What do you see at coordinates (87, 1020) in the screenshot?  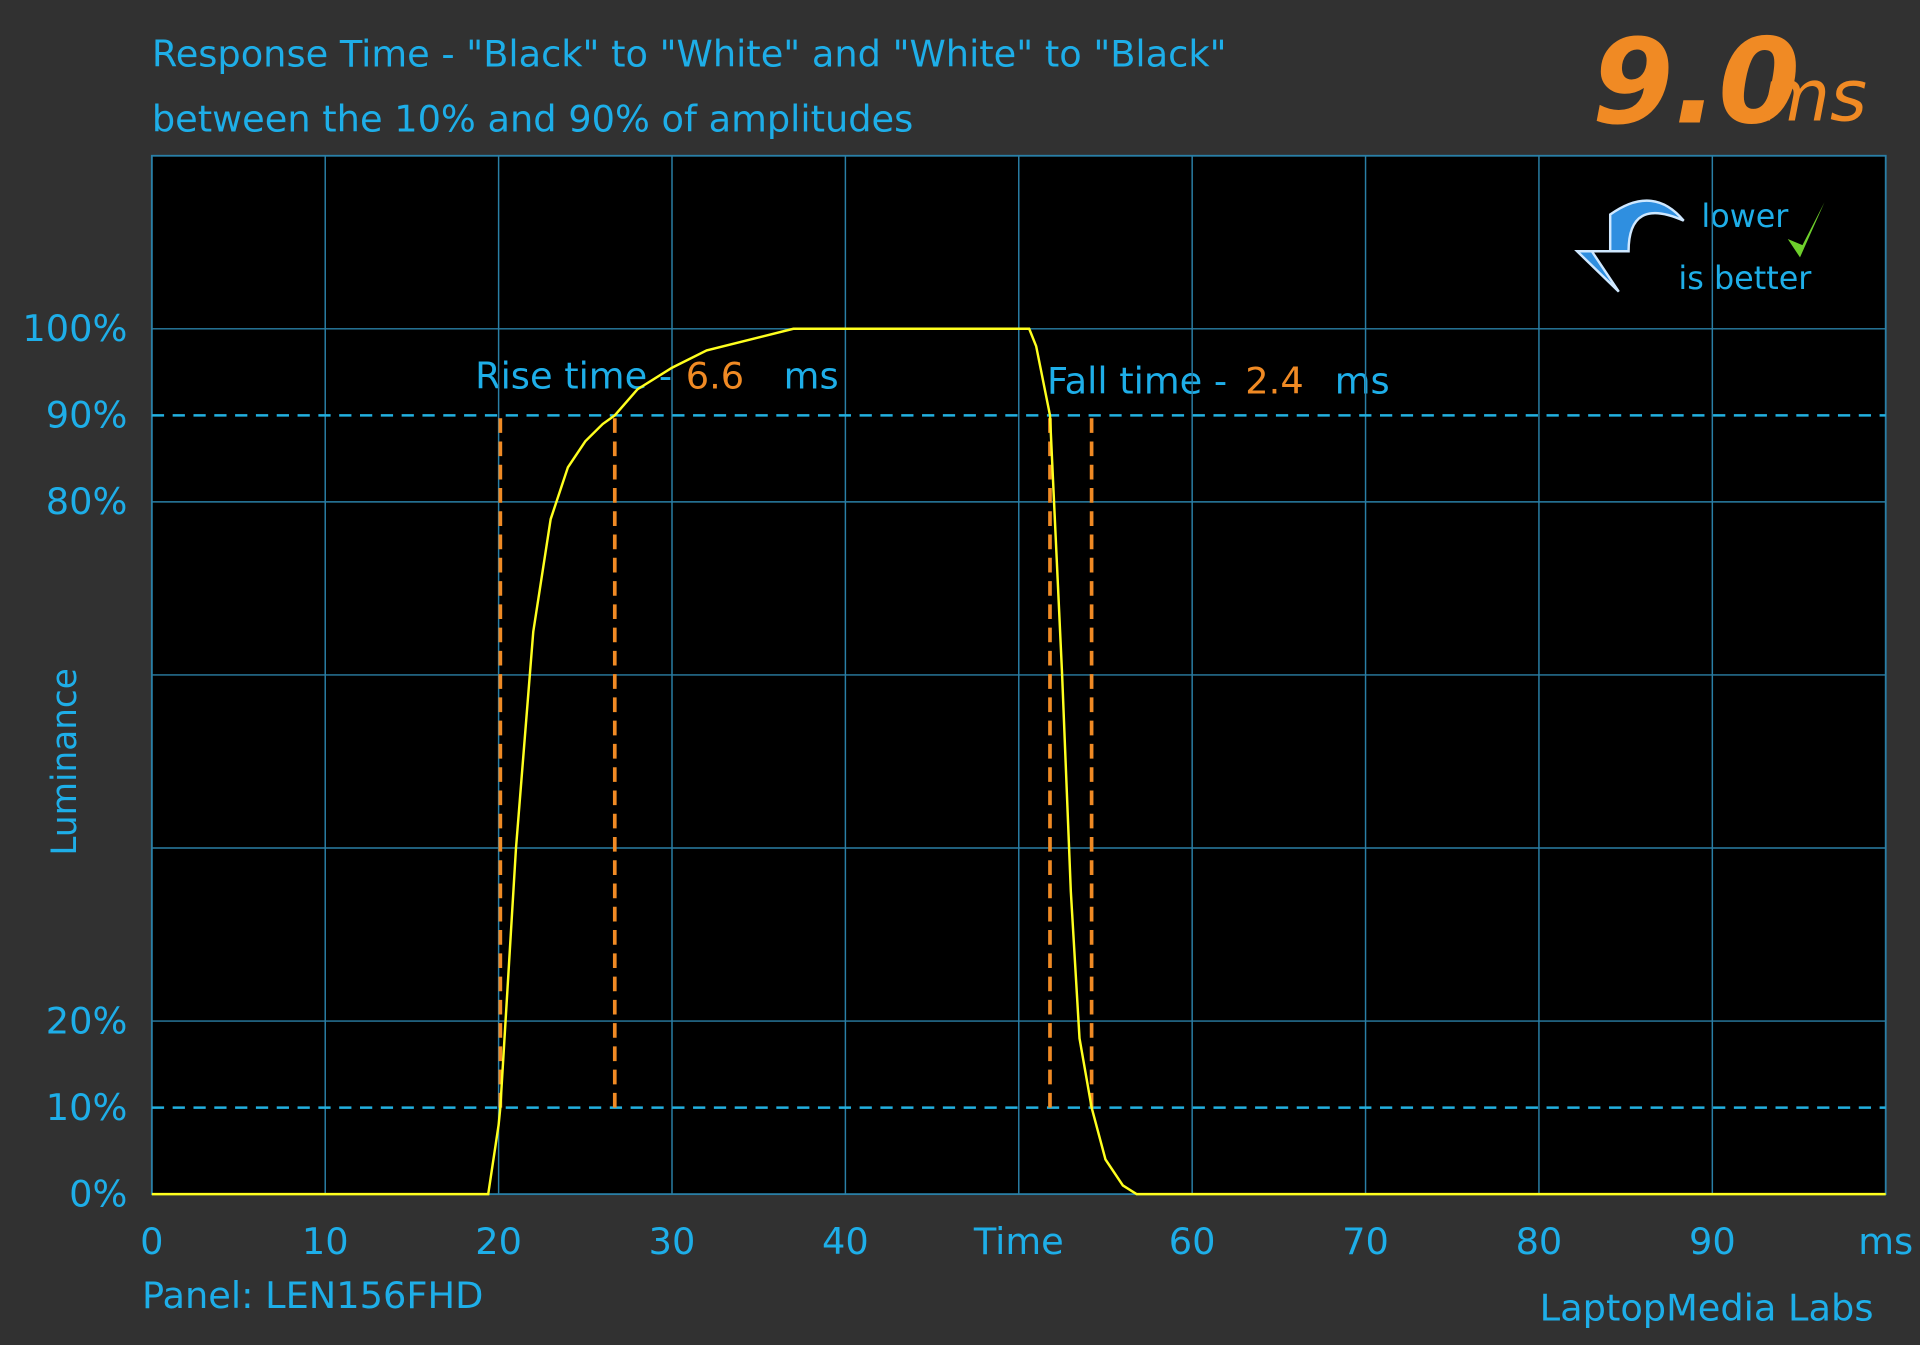 I see `y-tick-label: 20%` at bounding box center [87, 1020].